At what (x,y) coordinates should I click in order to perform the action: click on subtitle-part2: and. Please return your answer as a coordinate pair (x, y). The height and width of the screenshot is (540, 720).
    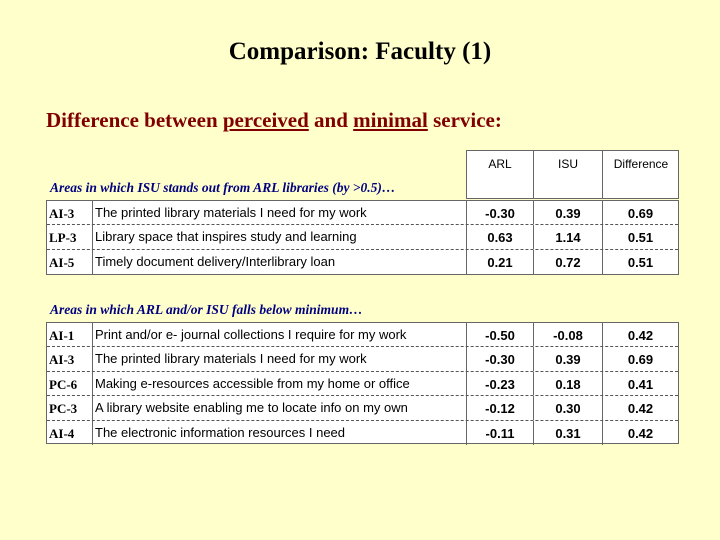
    Looking at the image, I should click on (331, 120).